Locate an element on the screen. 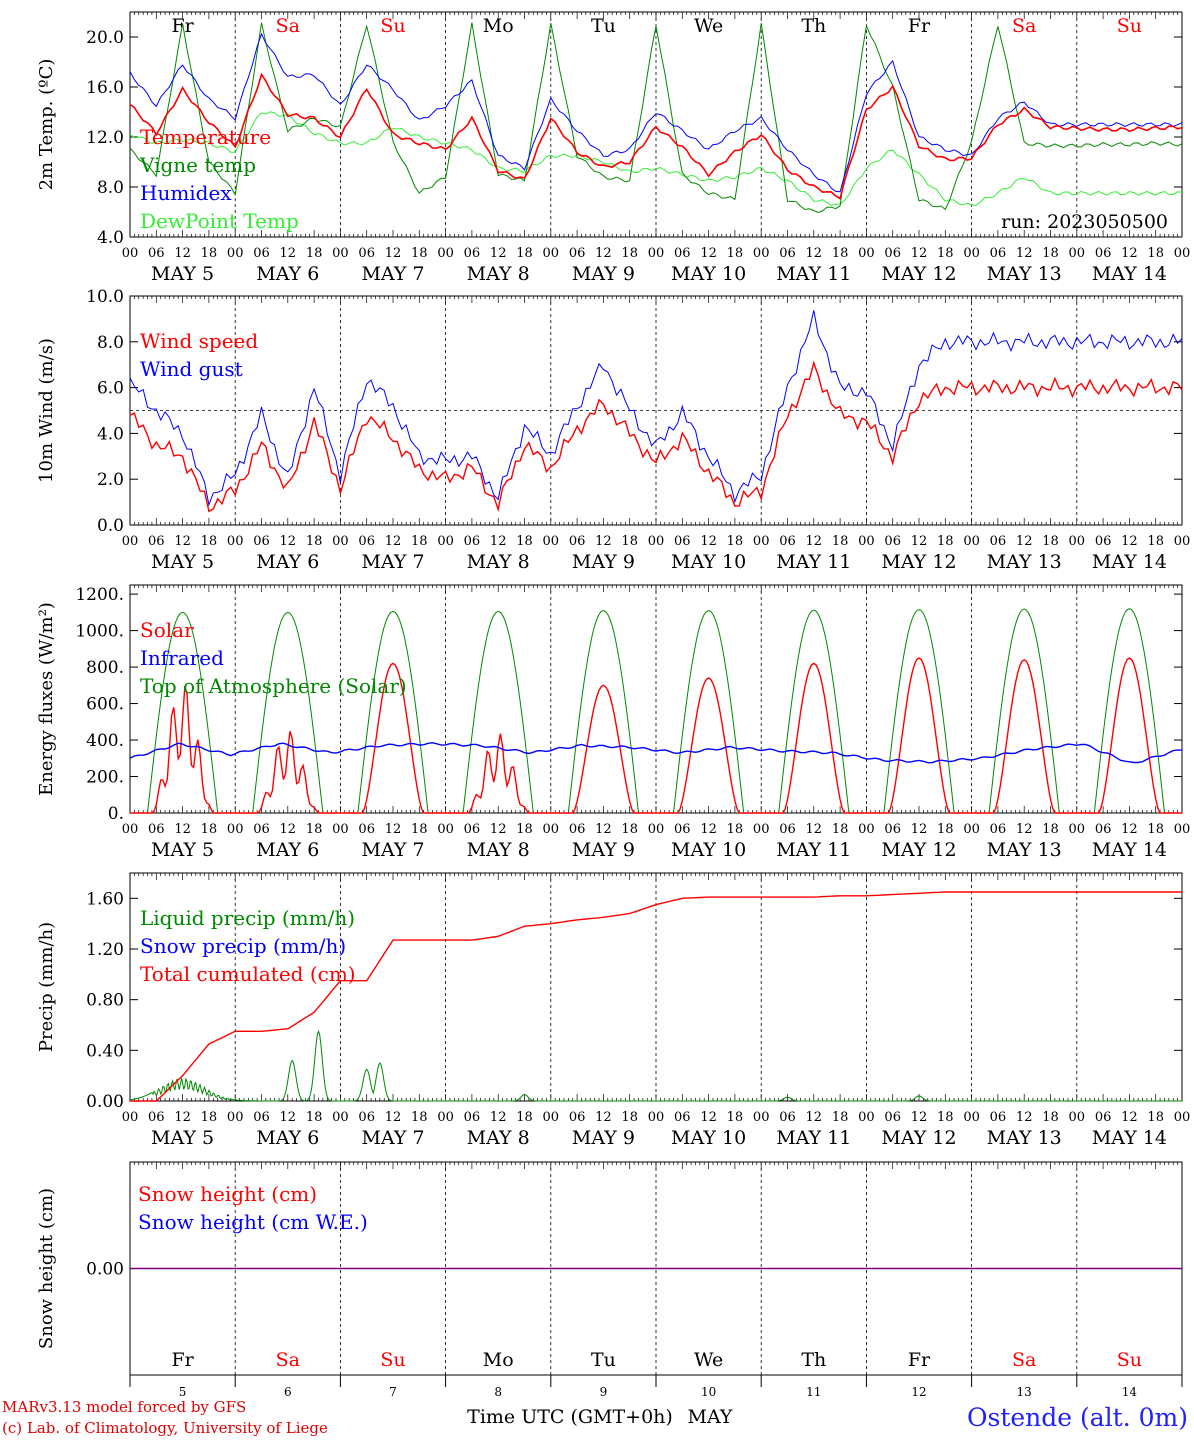 Image resolution: width=1194 pixels, height=1440 pixels. weekday-label: Th is located at coordinates (813, 26).